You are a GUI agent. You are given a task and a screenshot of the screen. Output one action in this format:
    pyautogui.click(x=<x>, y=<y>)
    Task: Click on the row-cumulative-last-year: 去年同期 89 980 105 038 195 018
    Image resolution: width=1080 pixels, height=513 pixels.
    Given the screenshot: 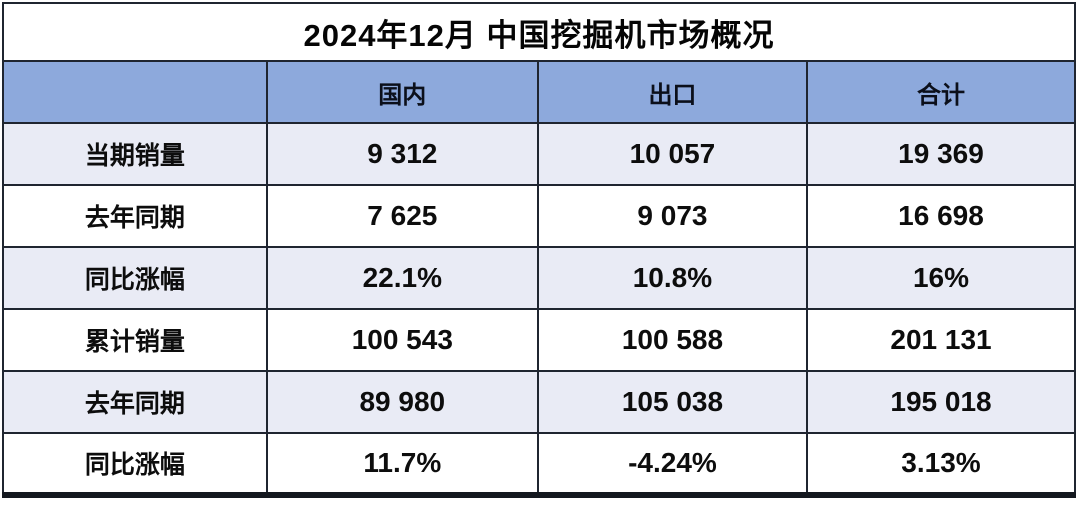 What is the action you would take?
    pyautogui.click(x=539, y=402)
    